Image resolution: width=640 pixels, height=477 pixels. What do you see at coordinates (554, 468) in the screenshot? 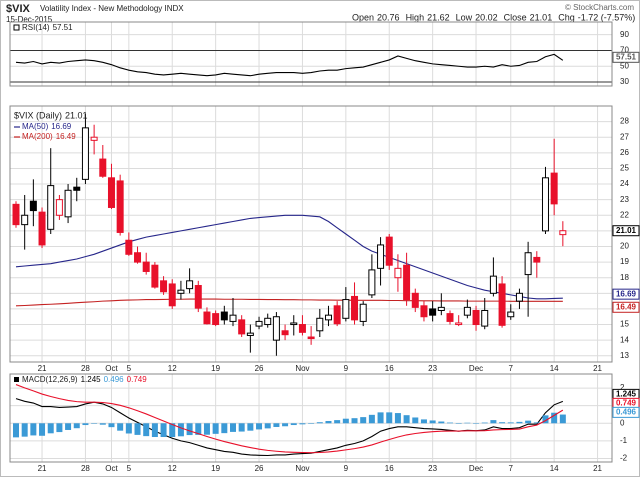
I see `x-tick-label: 14` at bounding box center [554, 468].